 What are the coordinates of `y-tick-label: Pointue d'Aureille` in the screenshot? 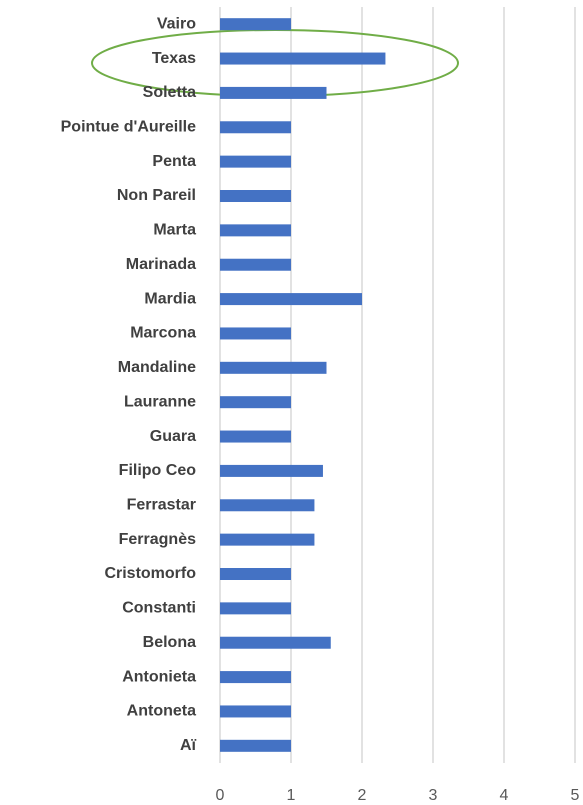 It's located at (128, 126).